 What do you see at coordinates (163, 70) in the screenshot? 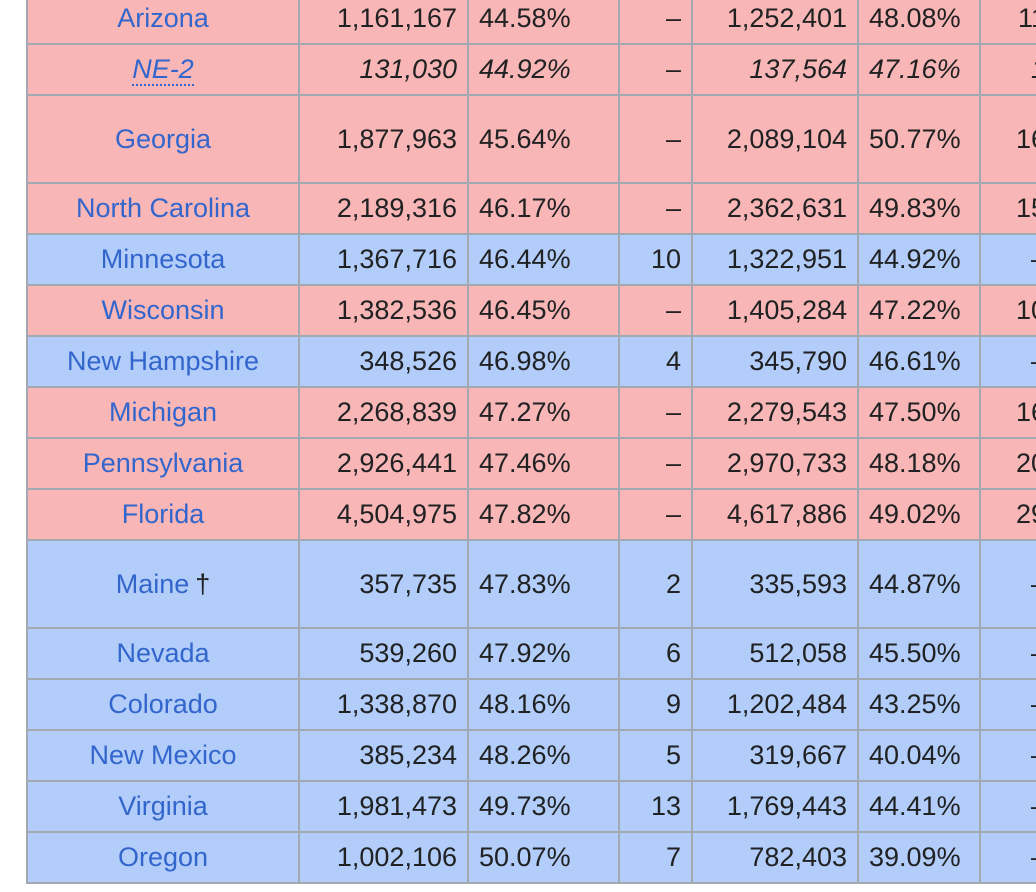
I see `state-link: NE-2` at bounding box center [163, 70].